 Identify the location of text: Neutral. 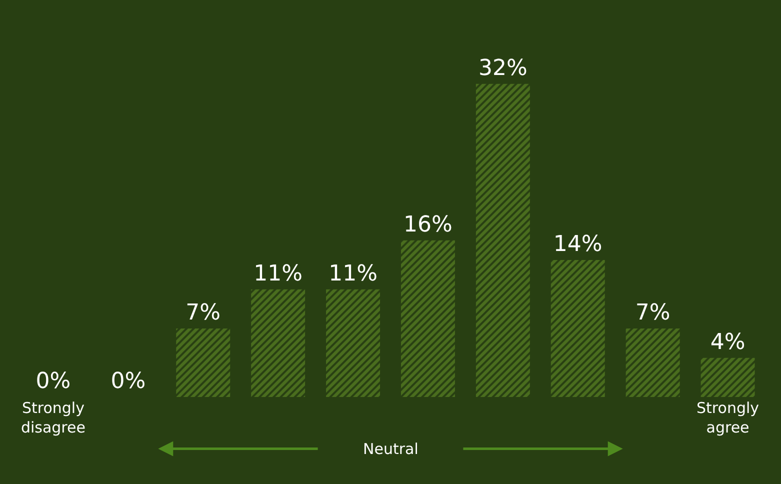
(390, 449).